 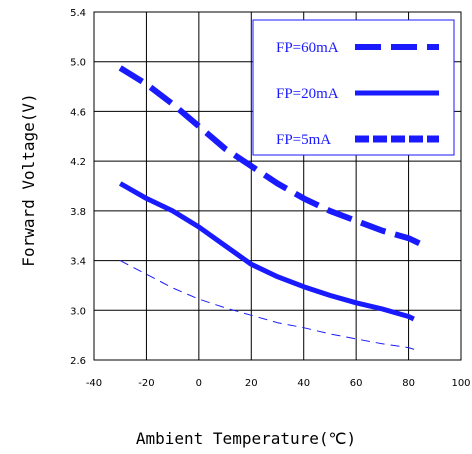 I want to click on x-tick-label: 20, so click(x=251, y=383).